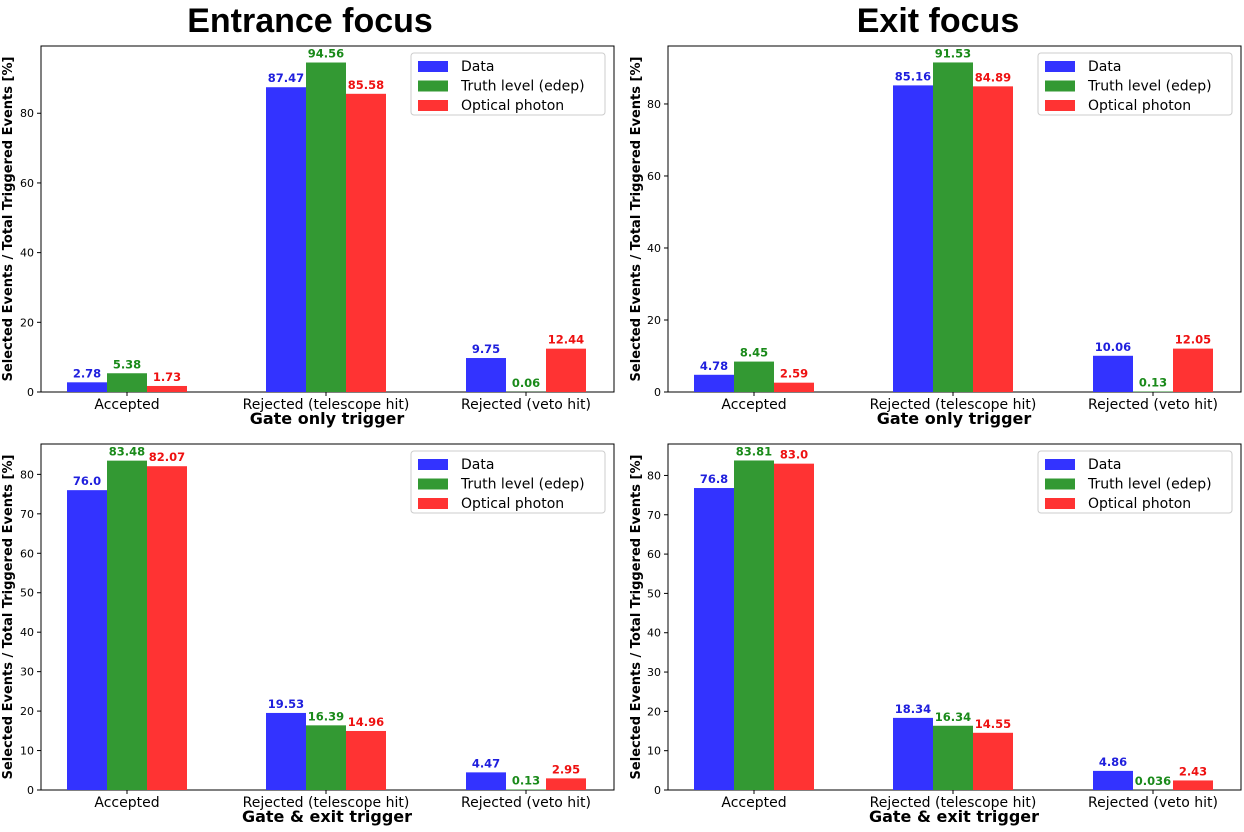 The image size is (1244, 832). What do you see at coordinates (714, 366) in the screenshot?
I see `data-label-data: 4.78` at bounding box center [714, 366].